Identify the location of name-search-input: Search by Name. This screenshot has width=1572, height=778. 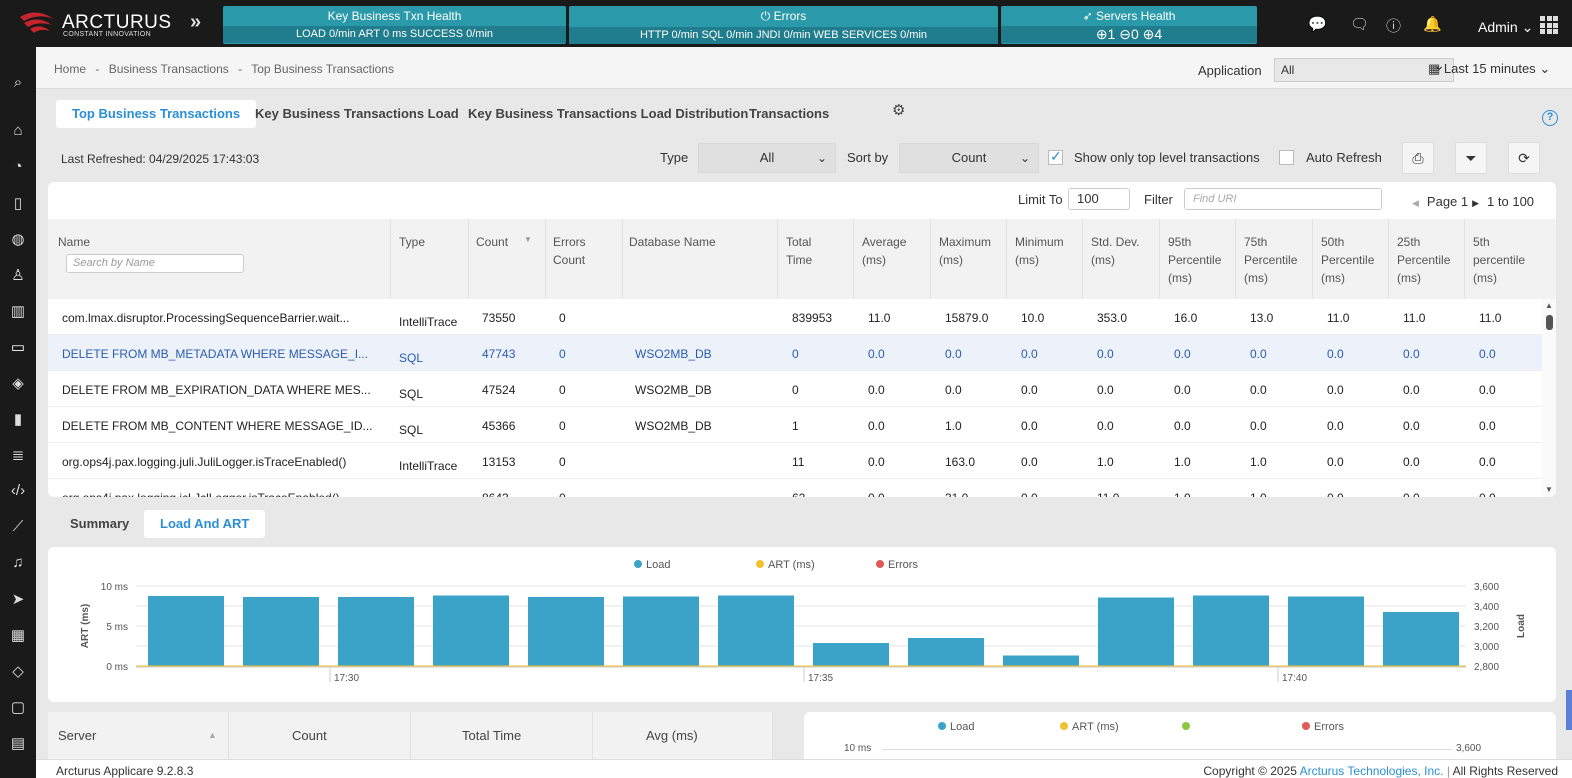
(155, 263).